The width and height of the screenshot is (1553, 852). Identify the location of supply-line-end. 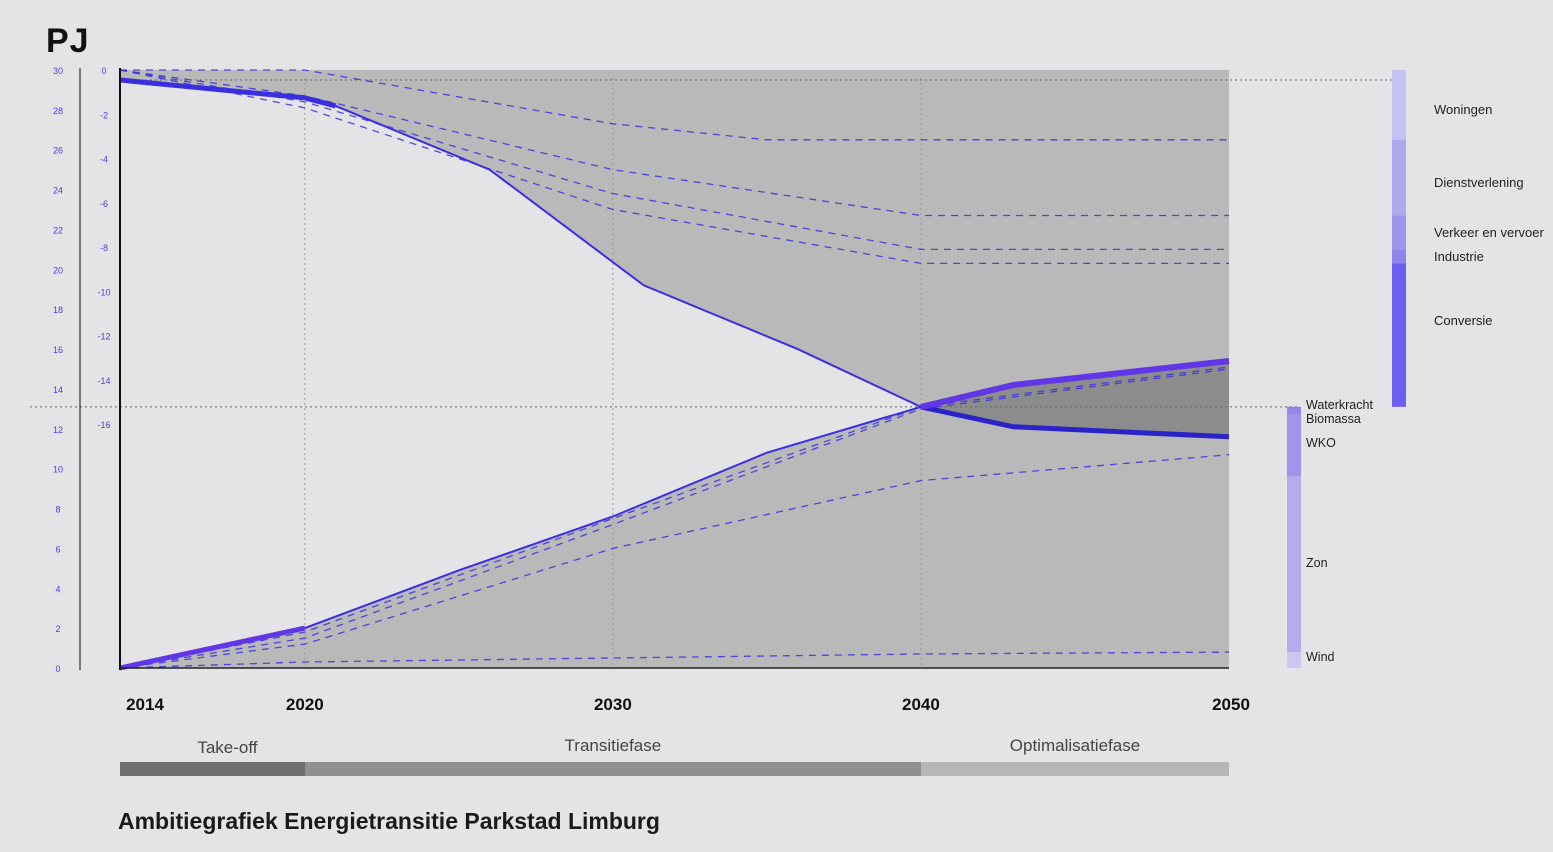
(1075, 384).